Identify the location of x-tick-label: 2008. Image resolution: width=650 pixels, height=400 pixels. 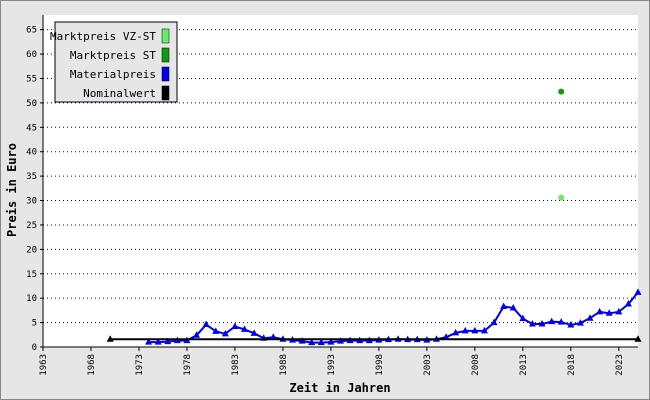
(476, 365).